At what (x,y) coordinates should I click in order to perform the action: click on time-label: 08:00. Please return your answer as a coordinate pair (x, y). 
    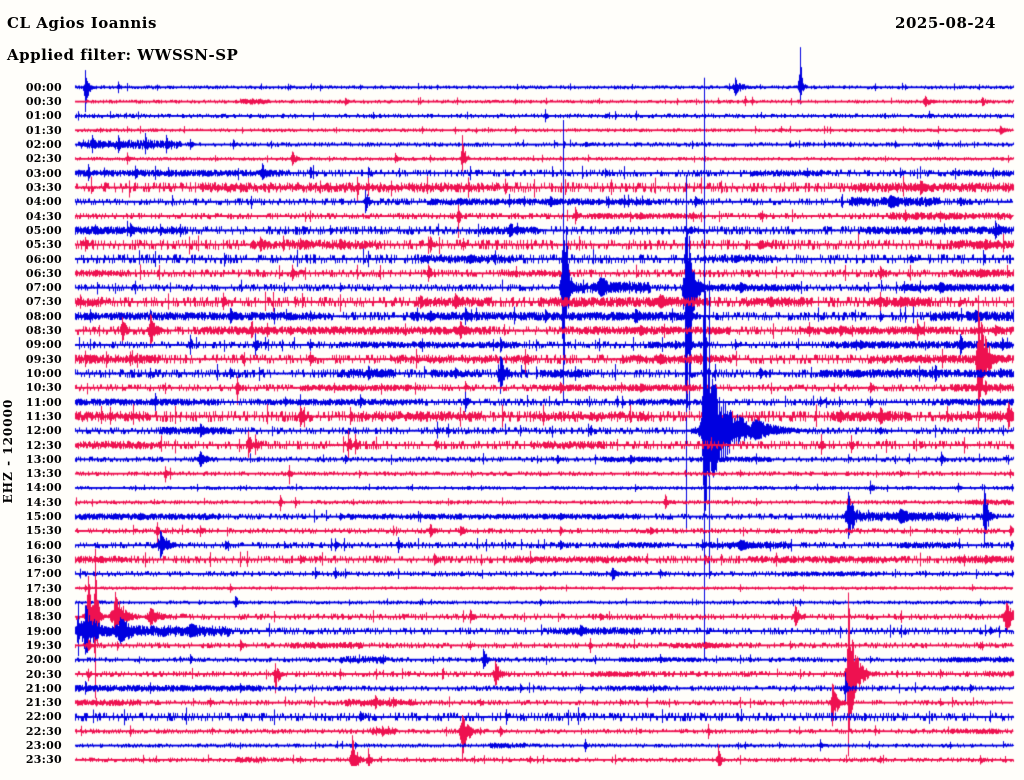
    Looking at the image, I should click on (43, 316).